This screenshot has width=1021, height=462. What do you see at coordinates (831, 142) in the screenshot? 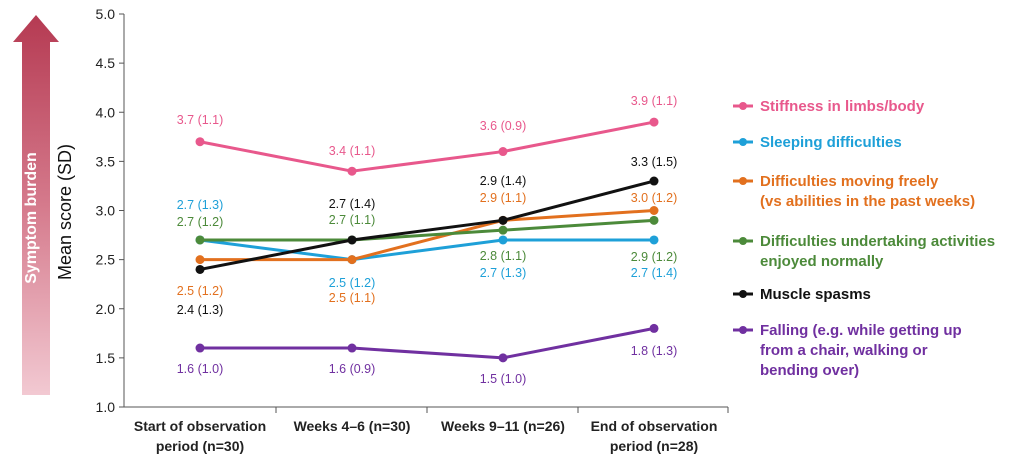
I see `legend-label: Sleeping difficulties` at bounding box center [831, 142].